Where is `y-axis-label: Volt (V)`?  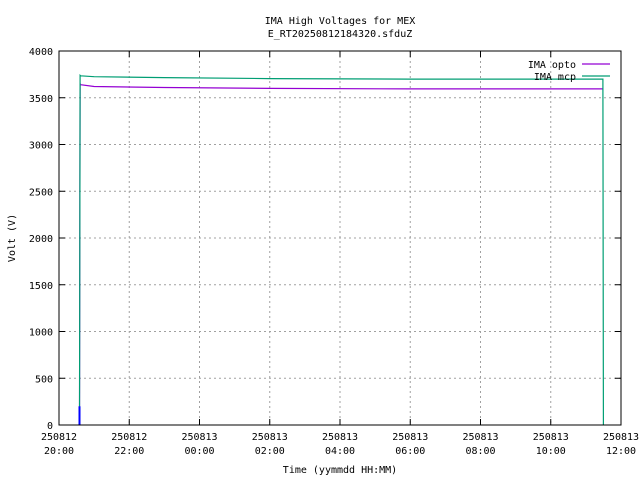 y-axis-label: Volt (V) is located at coordinates (12, 238).